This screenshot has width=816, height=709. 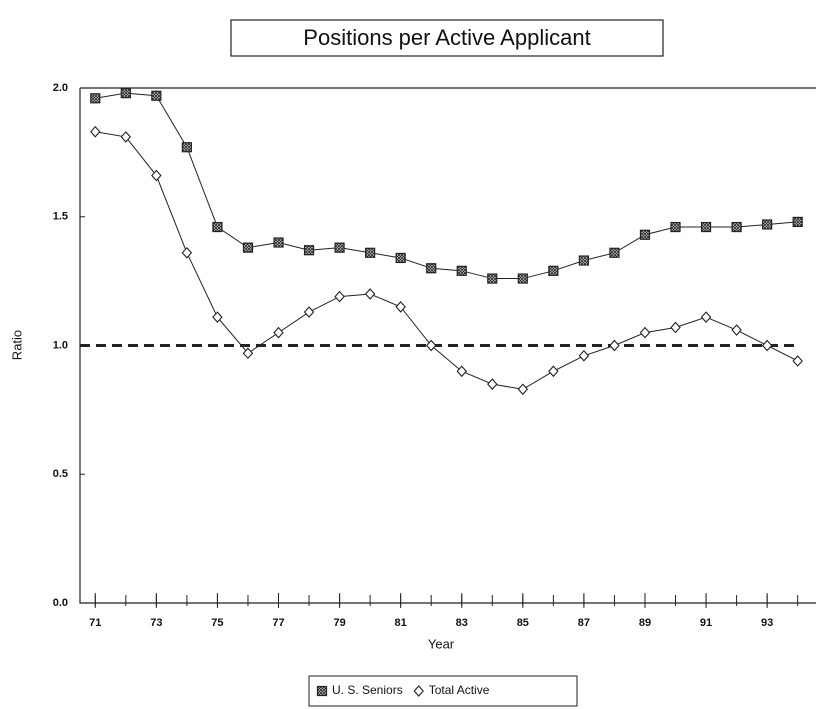 What do you see at coordinates (645, 623) in the screenshot?
I see `x-tick-label: 89` at bounding box center [645, 623].